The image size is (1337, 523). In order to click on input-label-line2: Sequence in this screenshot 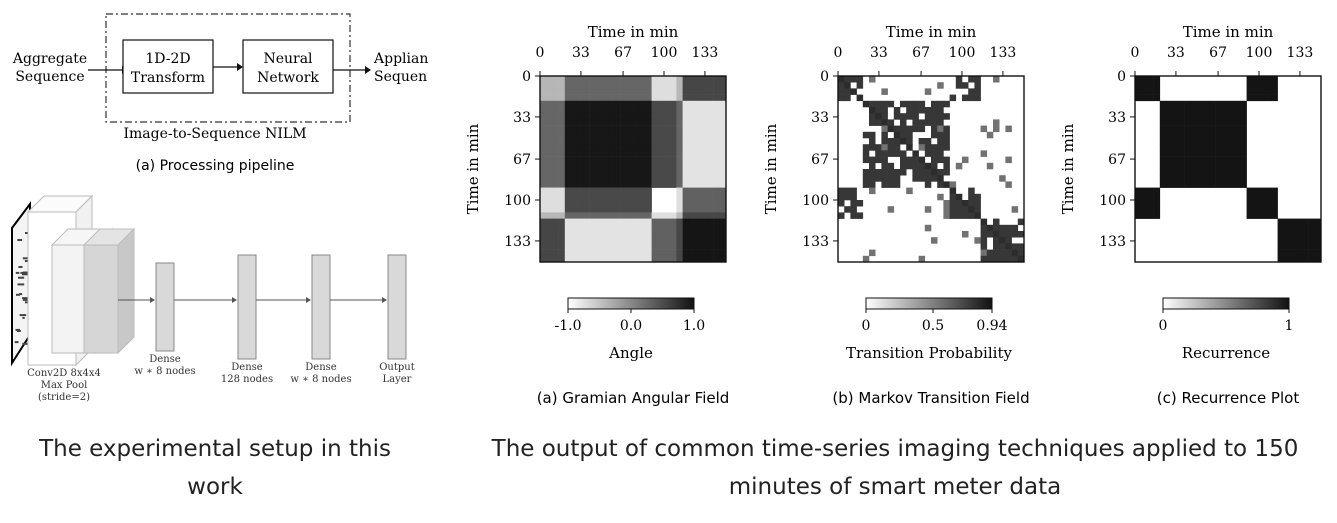, I will do `click(49, 77)`.